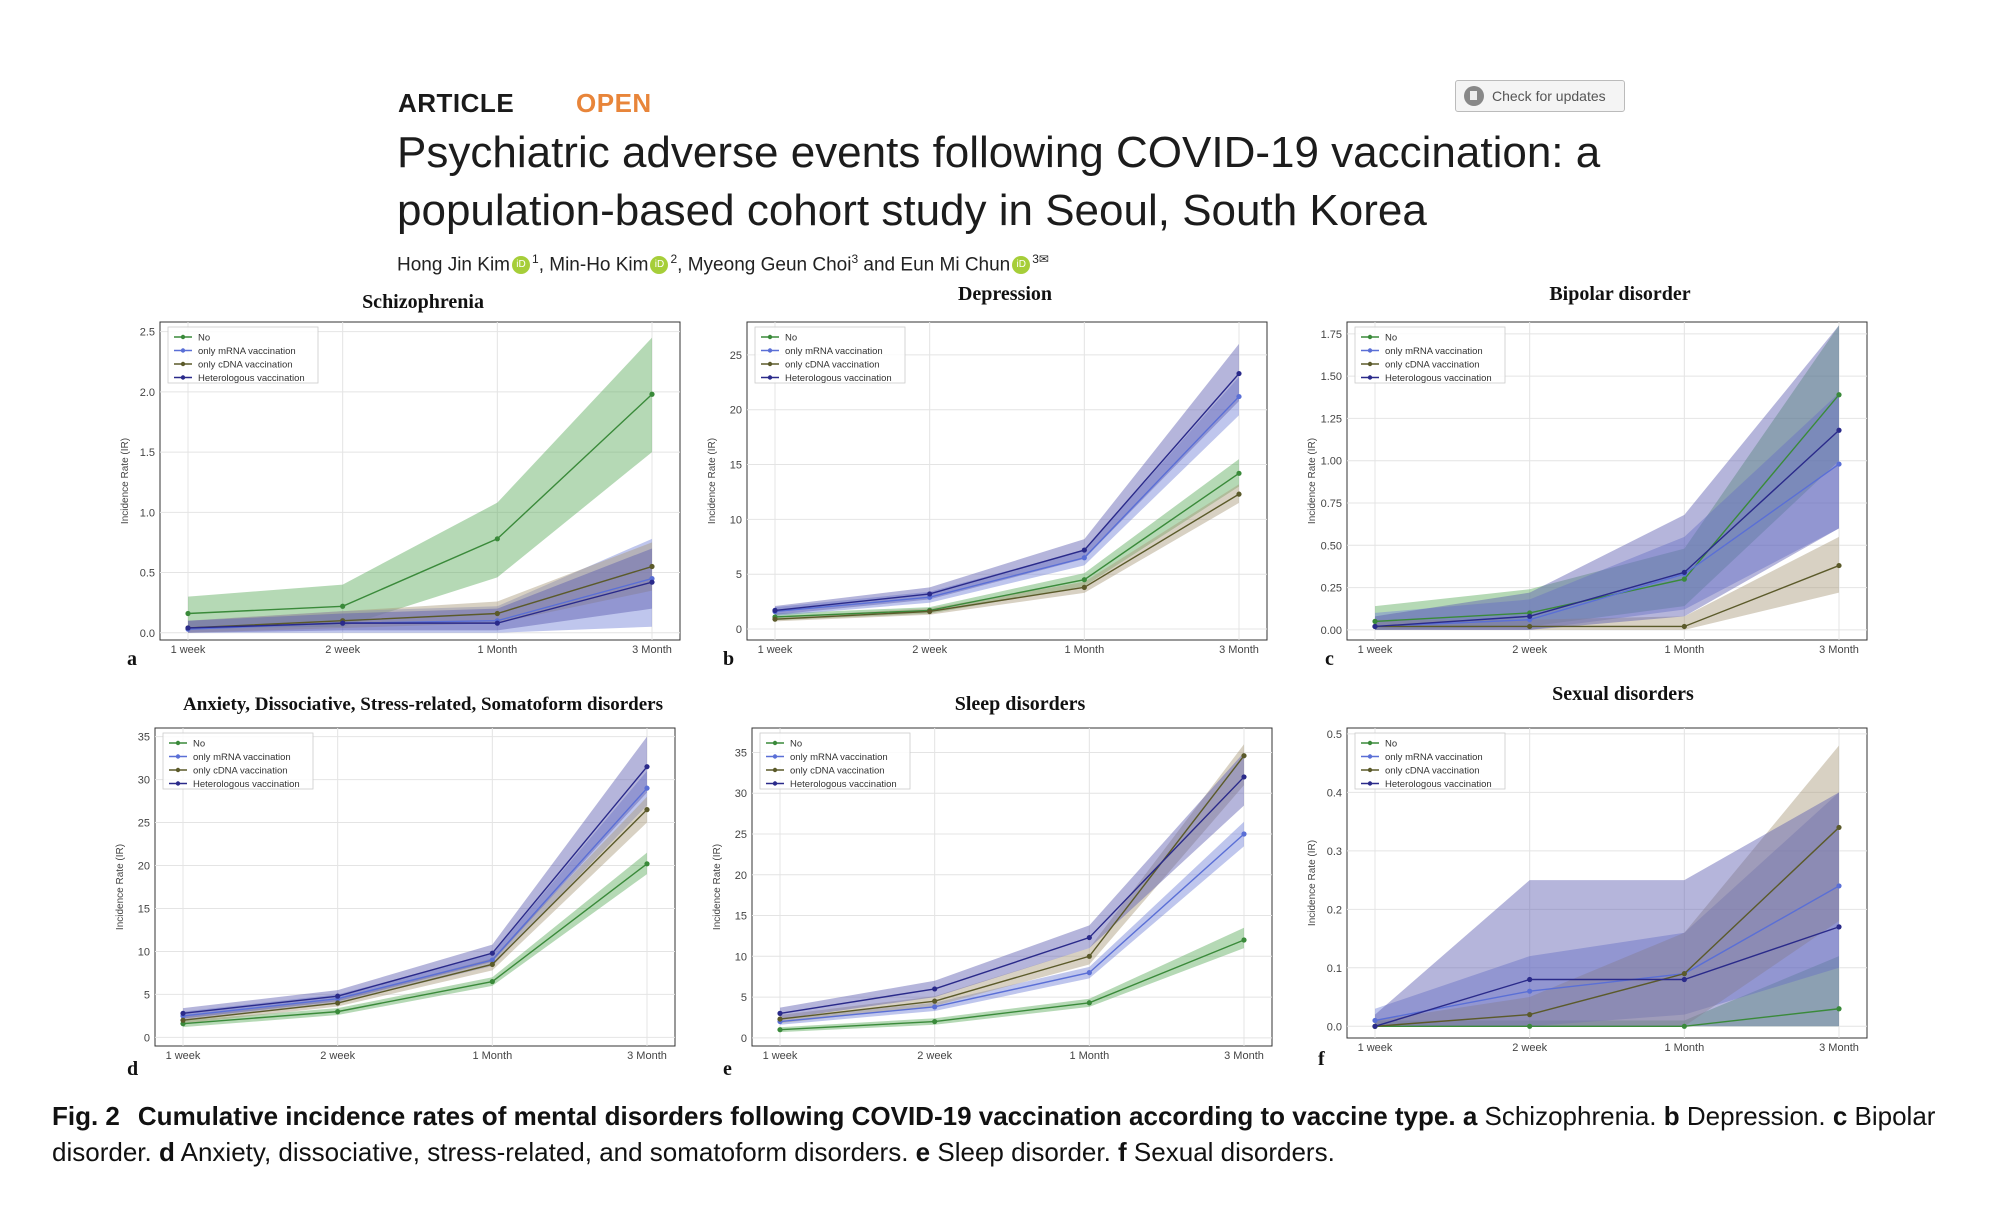 This screenshot has height=1206, width=2000. I want to click on y-tick-label: 35, so click(741, 753).